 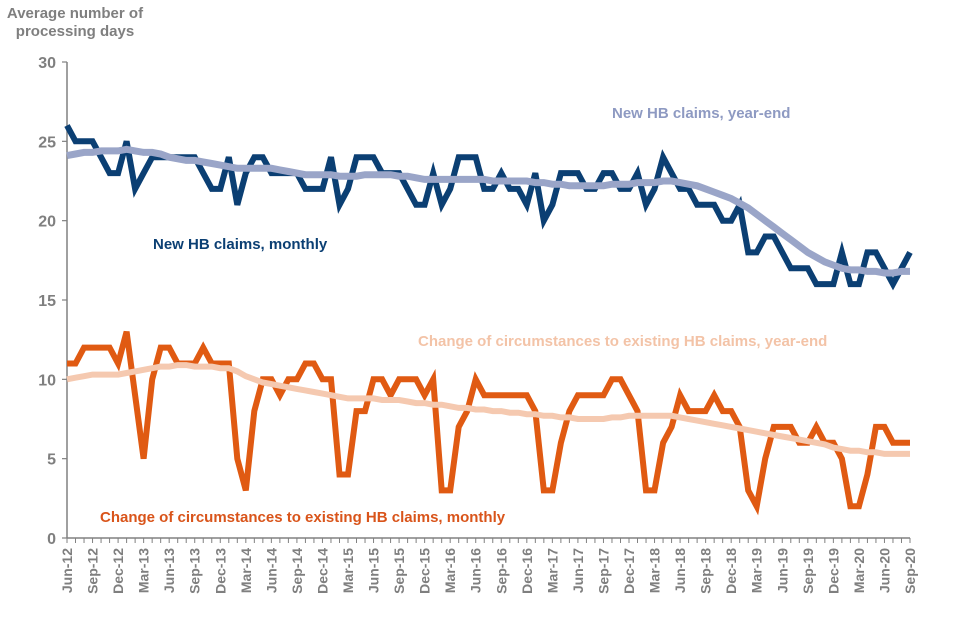 I want to click on y-axis-title-line1: Average number of, so click(x=75, y=13).